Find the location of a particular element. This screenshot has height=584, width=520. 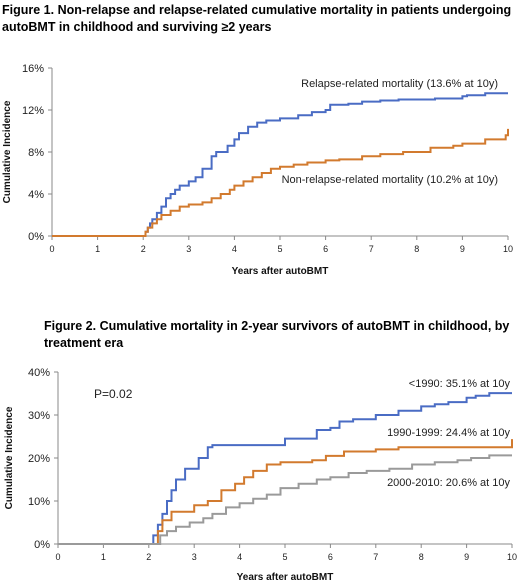

y-tick-label: 8% is located at coordinates (36, 153).